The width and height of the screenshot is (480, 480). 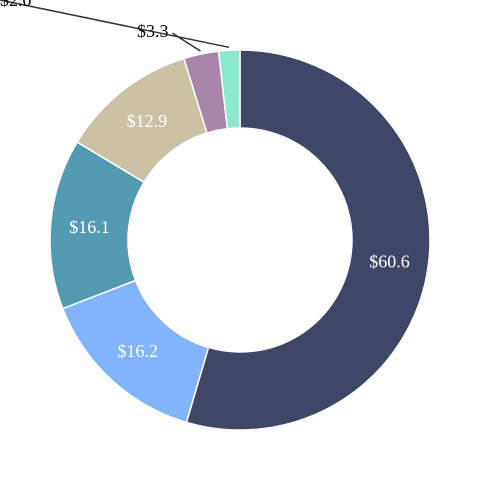 What do you see at coordinates (147, 121) in the screenshot?
I see `slice-label-3: $12.9` at bounding box center [147, 121].